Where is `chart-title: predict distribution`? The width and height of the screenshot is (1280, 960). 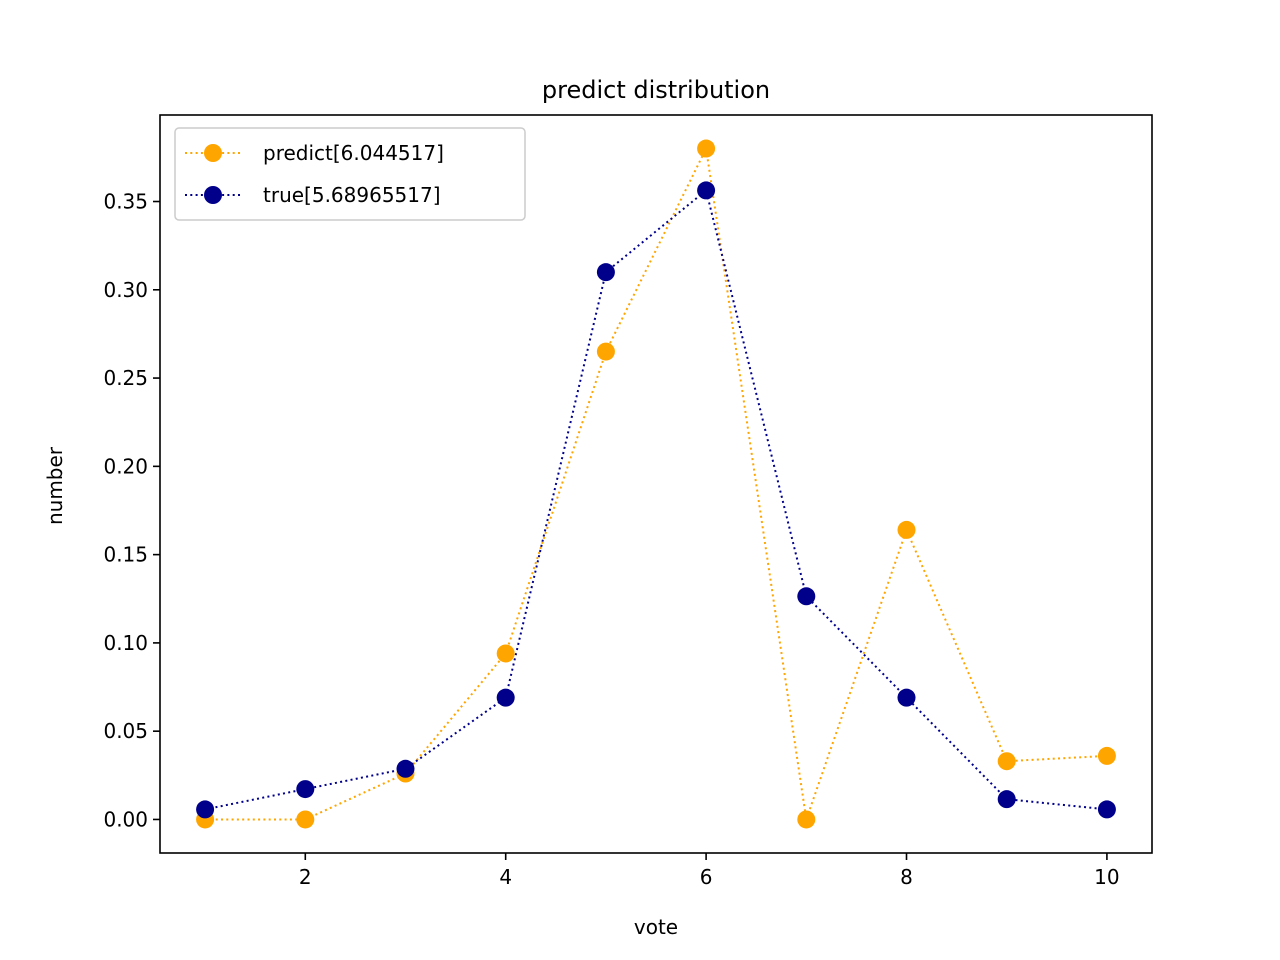
chart-title: predict distribution is located at coordinates (656, 90).